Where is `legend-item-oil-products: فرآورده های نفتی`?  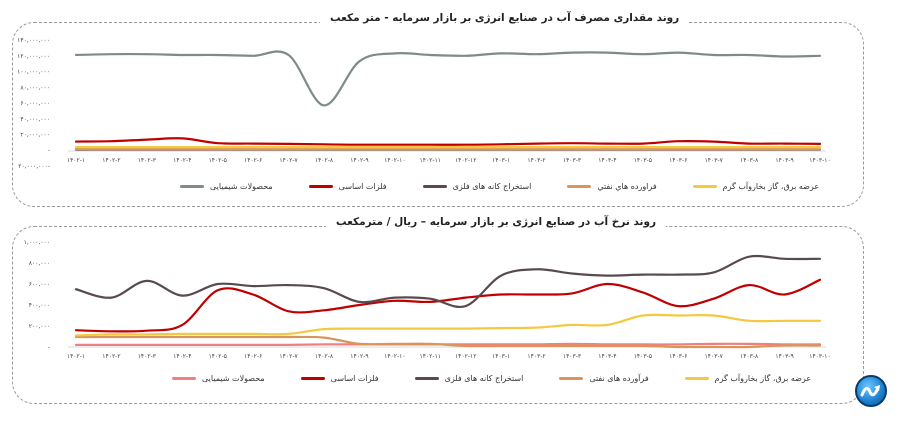 legend-item-oil-products: فرآورده های نفتی is located at coordinates (604, 378).